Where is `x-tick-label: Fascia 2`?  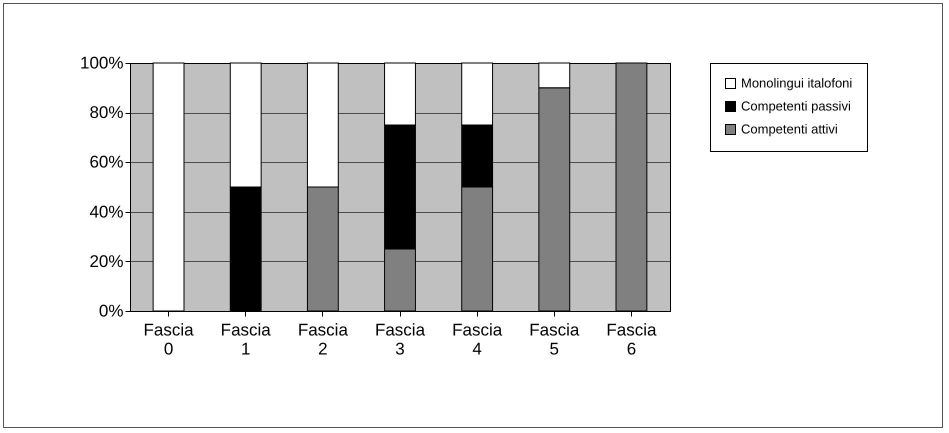 x-tick-label: Fascia 2 is located at coordinates (323, 339).